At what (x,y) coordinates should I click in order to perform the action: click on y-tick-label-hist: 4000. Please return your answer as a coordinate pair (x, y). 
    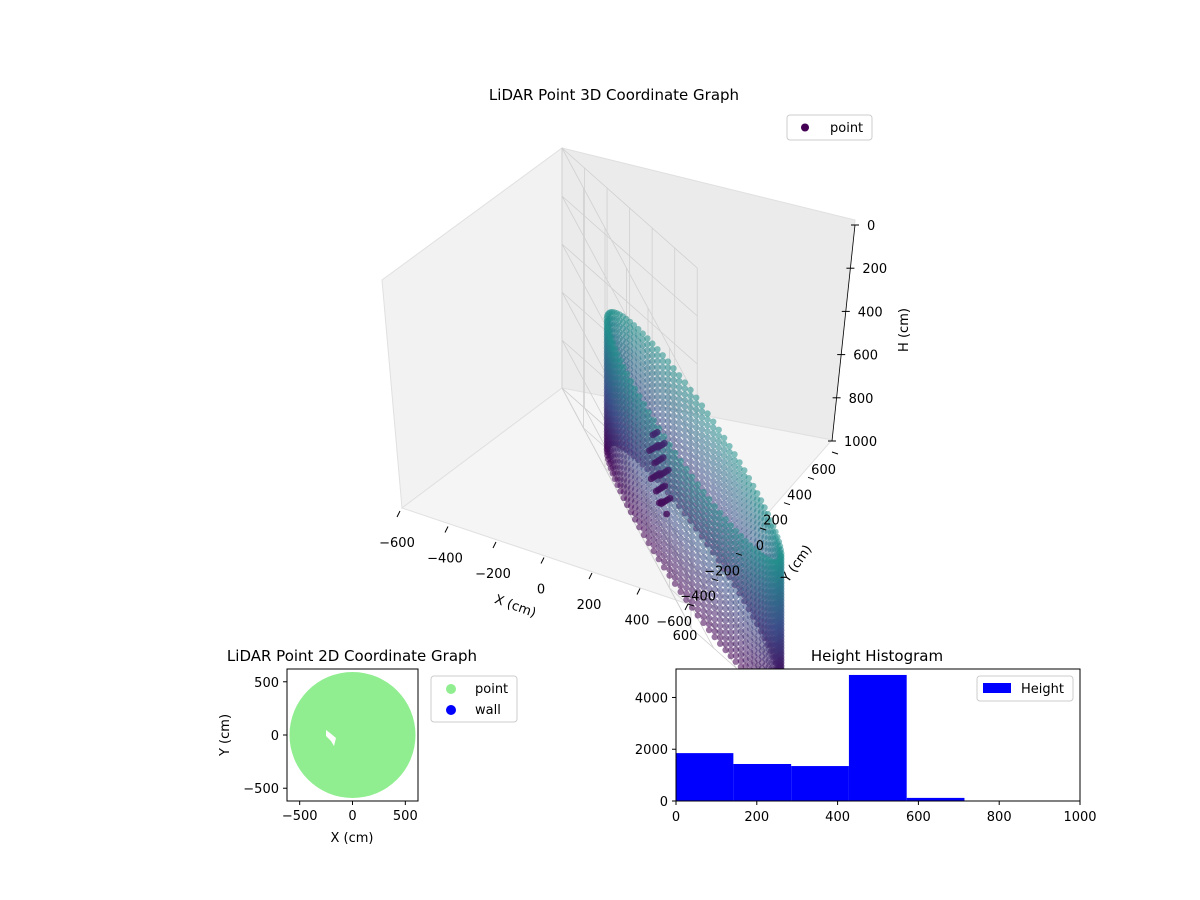
    Looking at the image, I should click on (651, 698).